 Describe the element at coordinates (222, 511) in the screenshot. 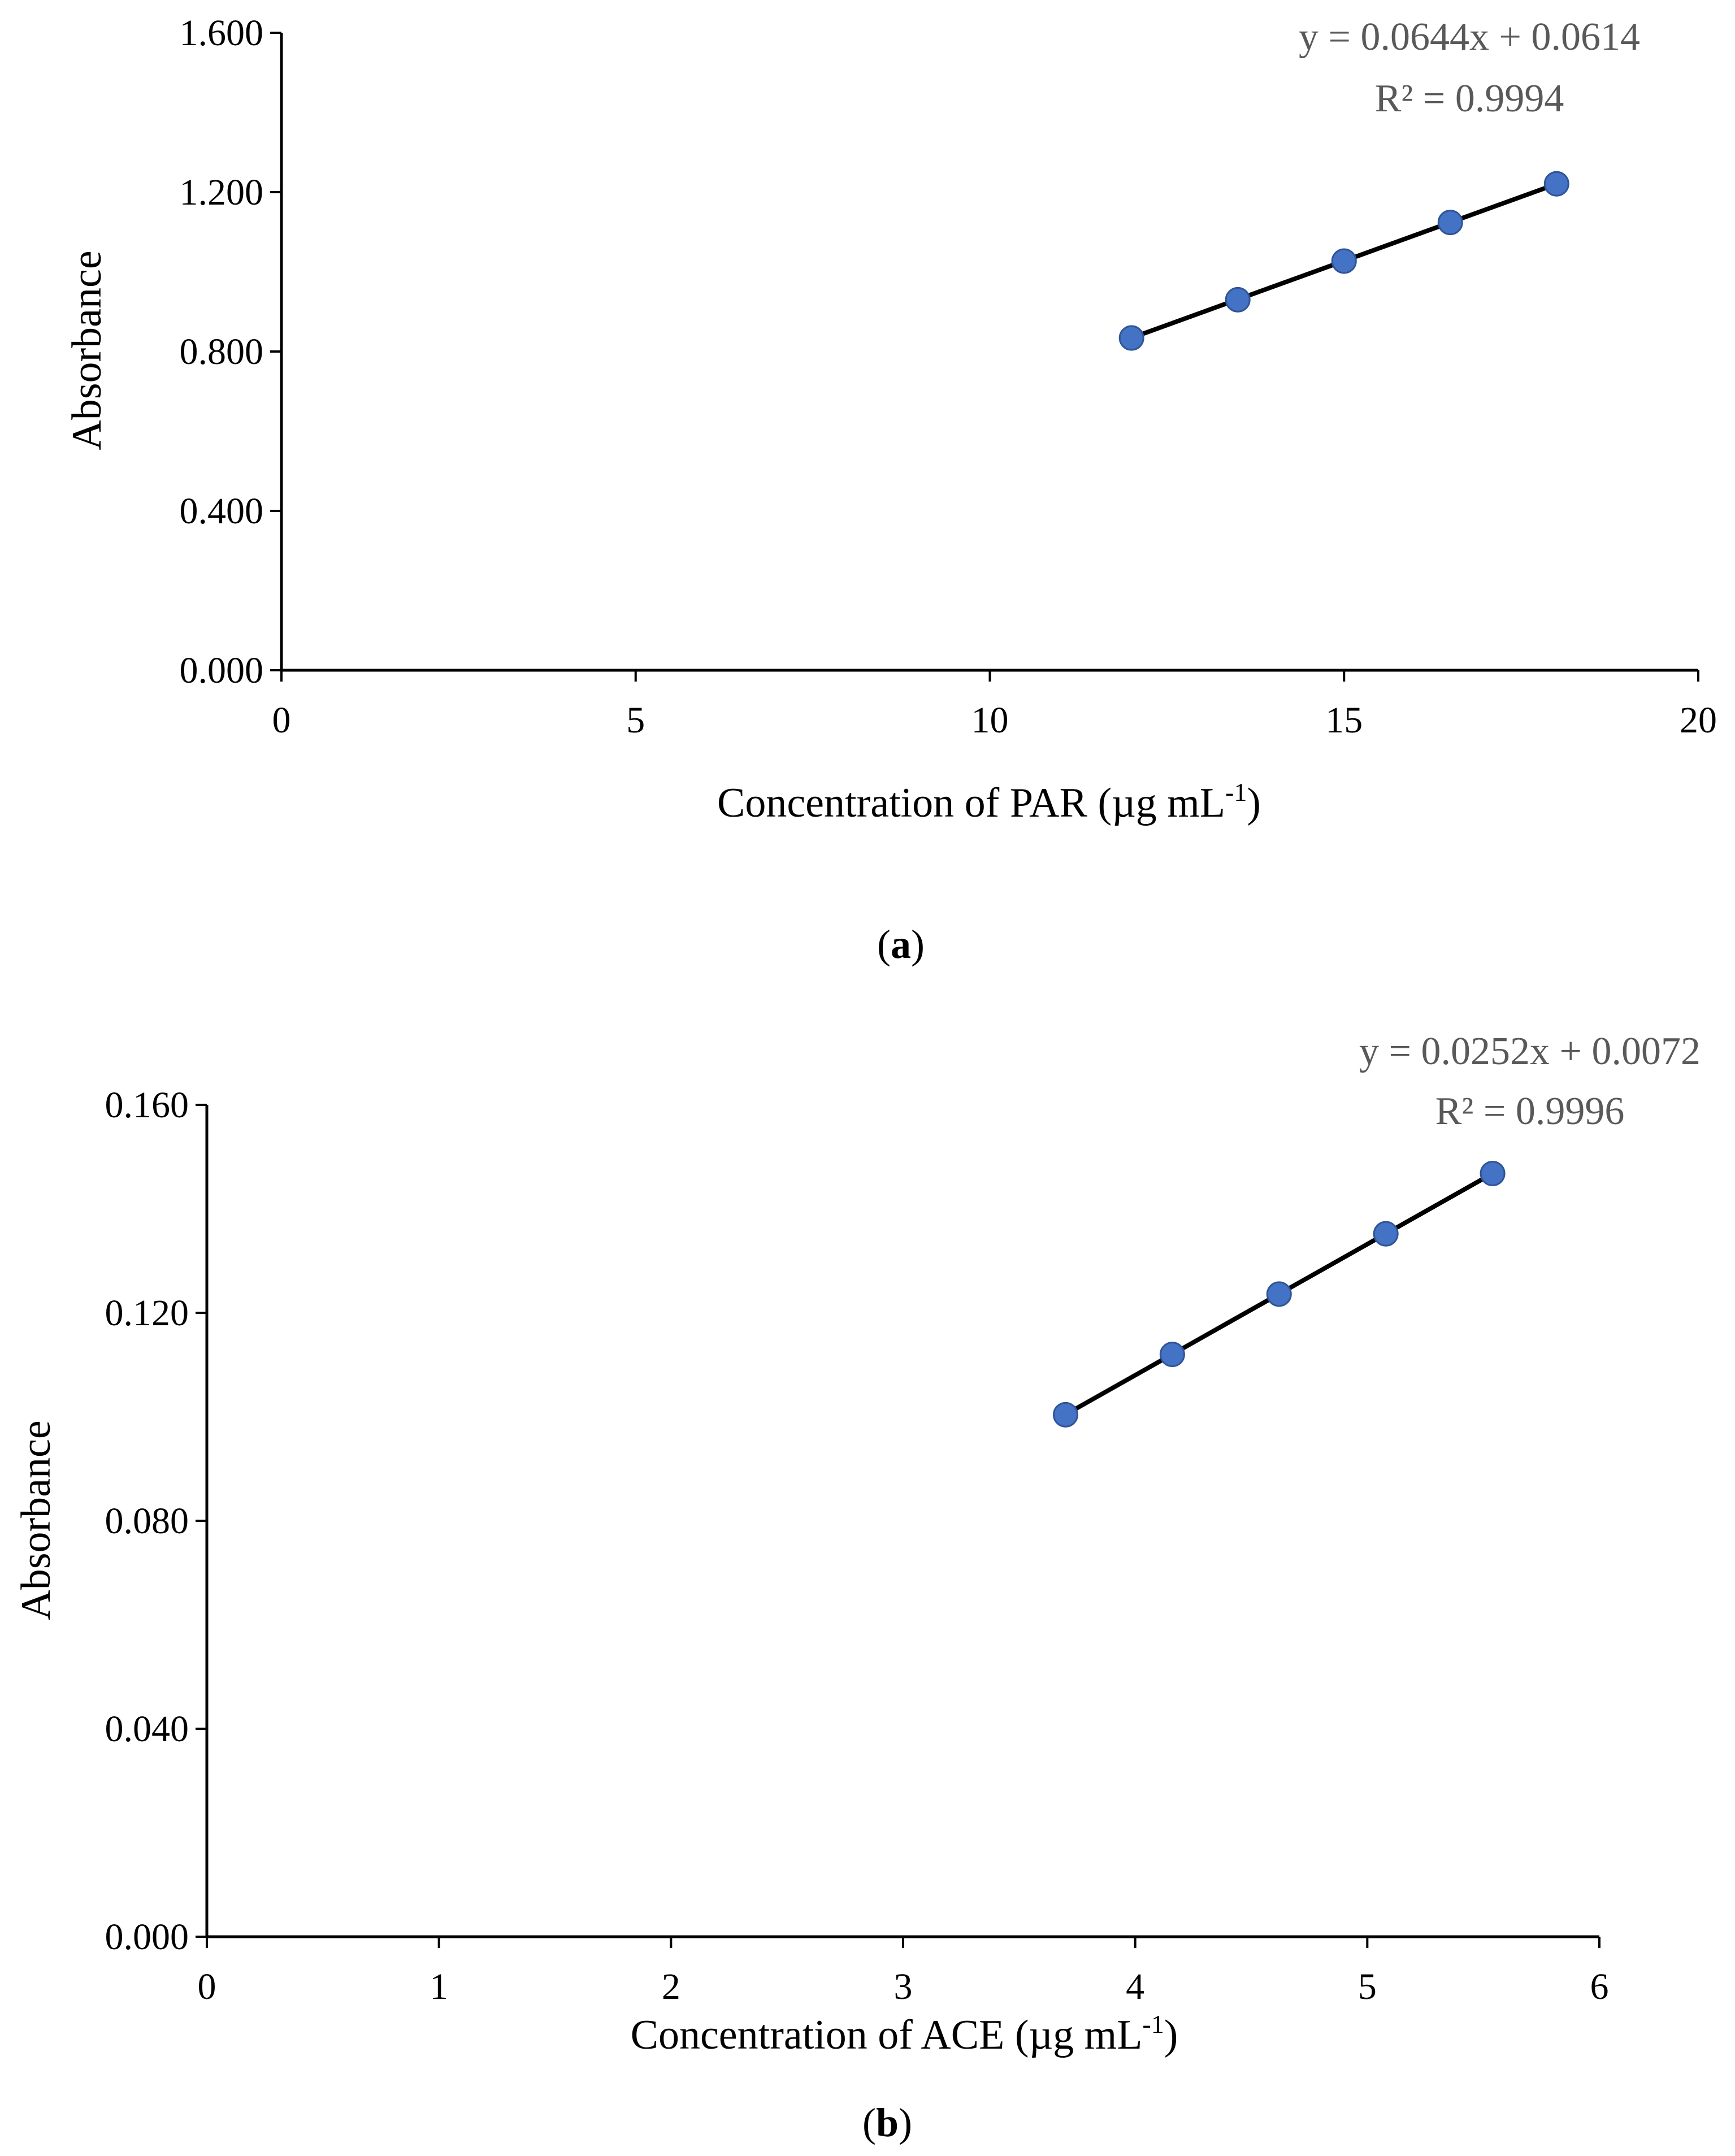

I see `y-tick-label: 0.400` at that location.